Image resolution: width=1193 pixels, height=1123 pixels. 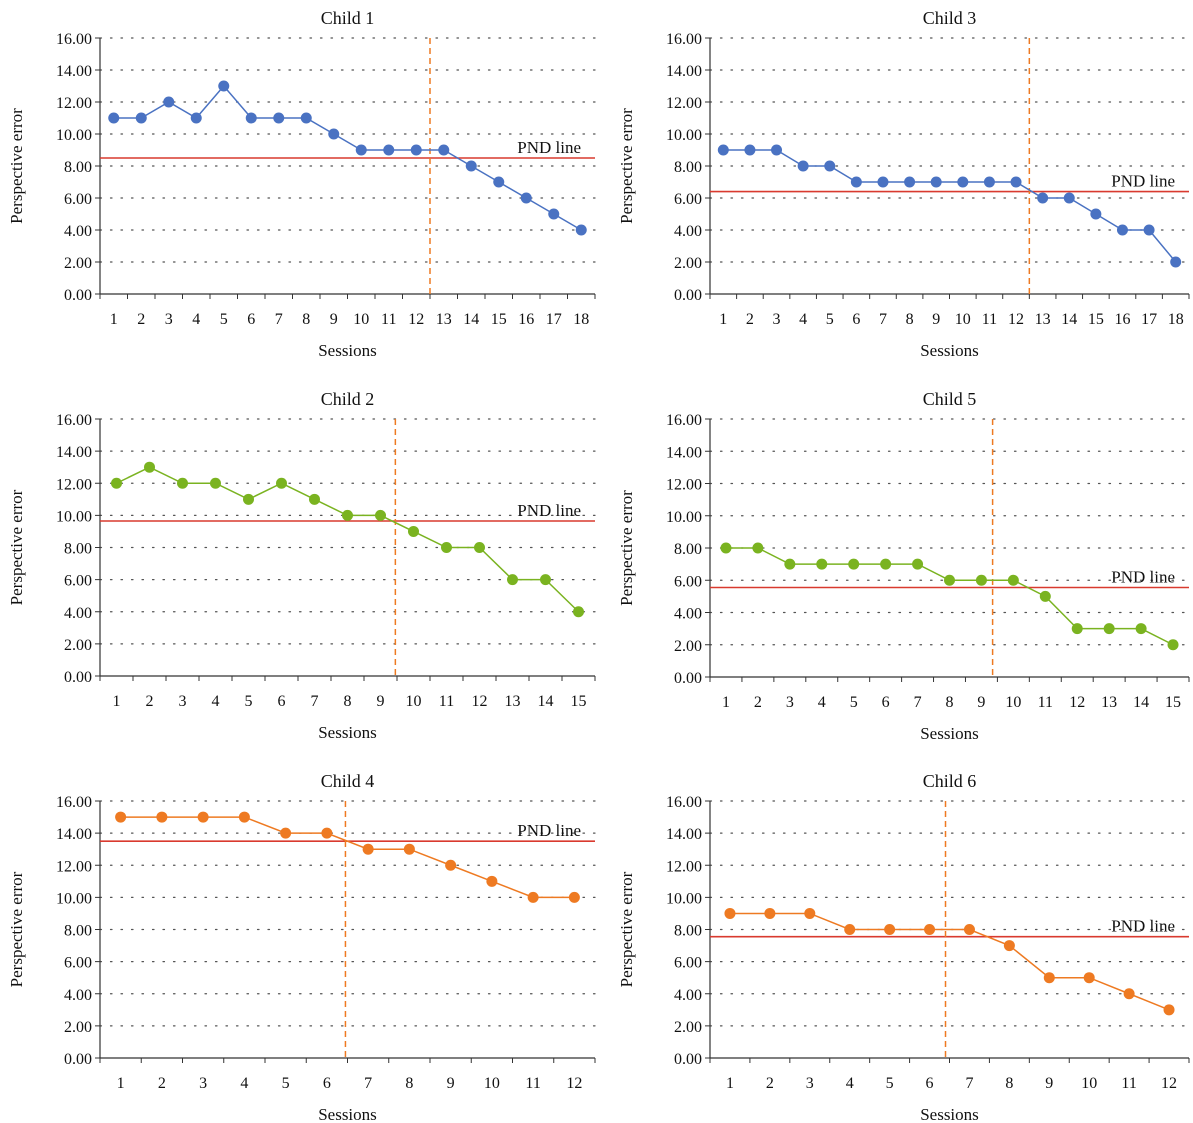 I want to click on y-tick-label: 14.00, so click(x=74, y=452).